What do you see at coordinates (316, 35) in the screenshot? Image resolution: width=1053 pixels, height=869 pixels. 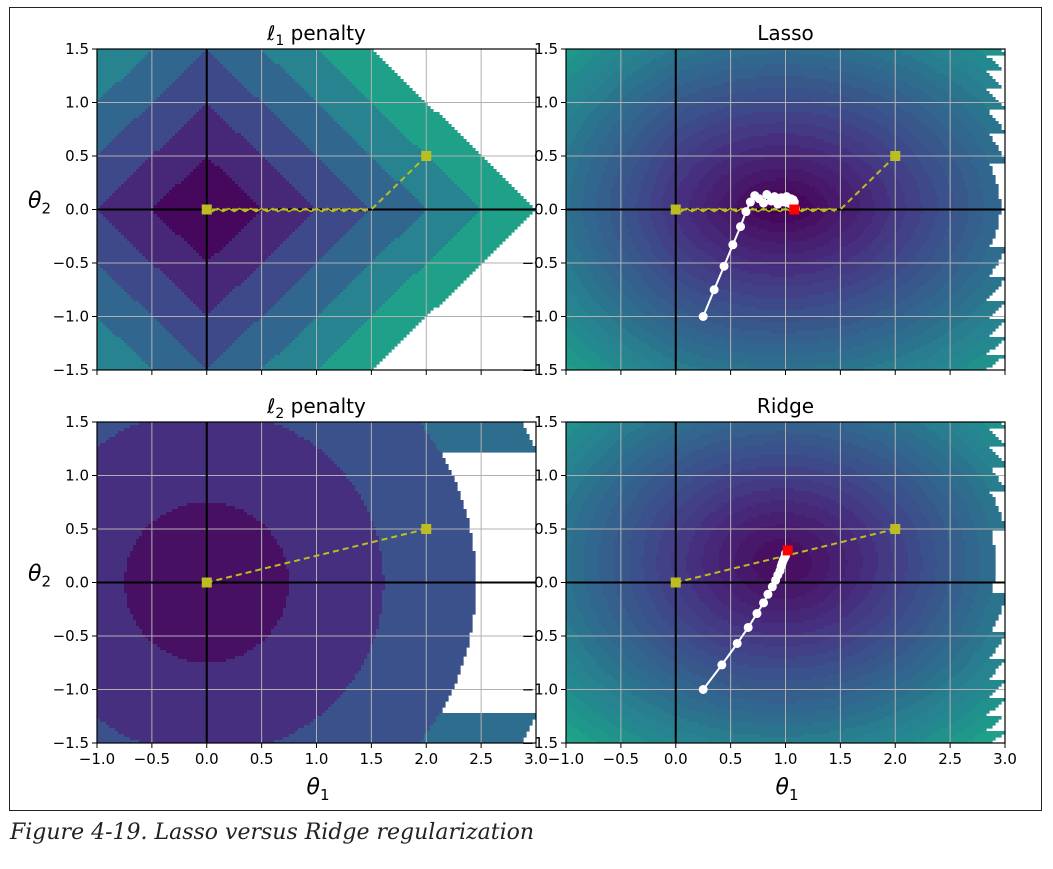 I see `panel-title: ℓ1 penalty` at bounding box center [316, 35].